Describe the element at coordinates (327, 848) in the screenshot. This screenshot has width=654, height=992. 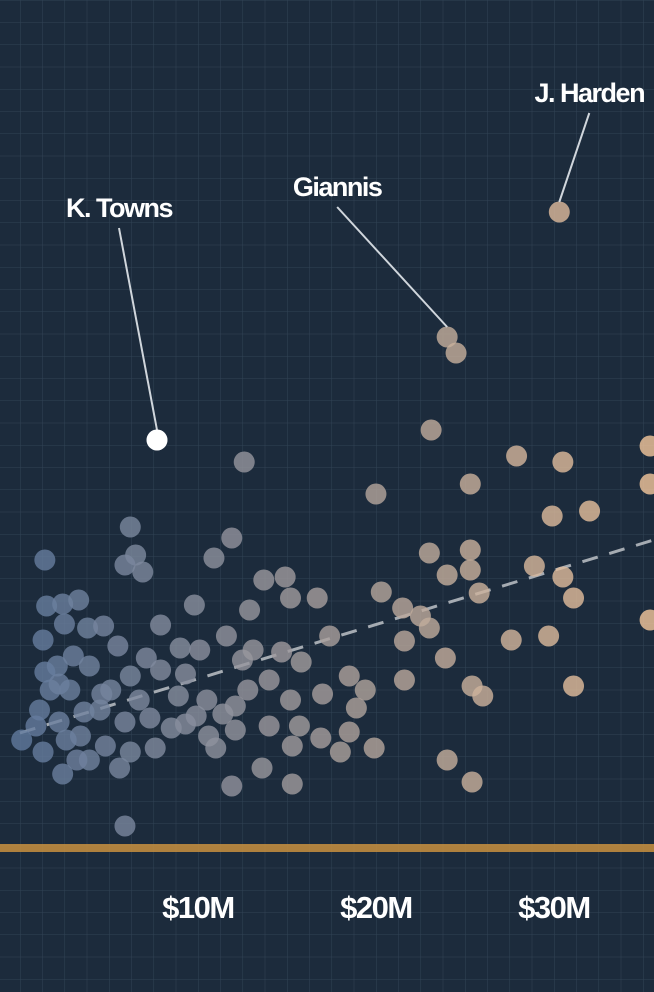
I see `baseline` at that location.